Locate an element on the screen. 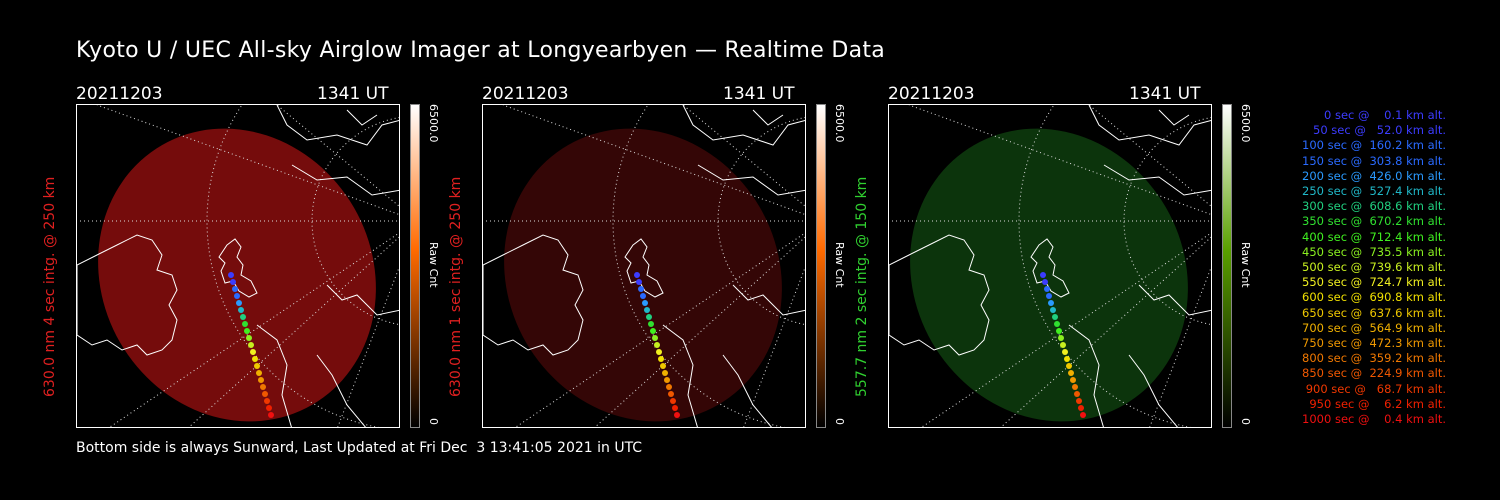 The image size is (1500, 500). legend-row: 800 sec @ 359.2 km alt. is located at coordinates (1374, 358).